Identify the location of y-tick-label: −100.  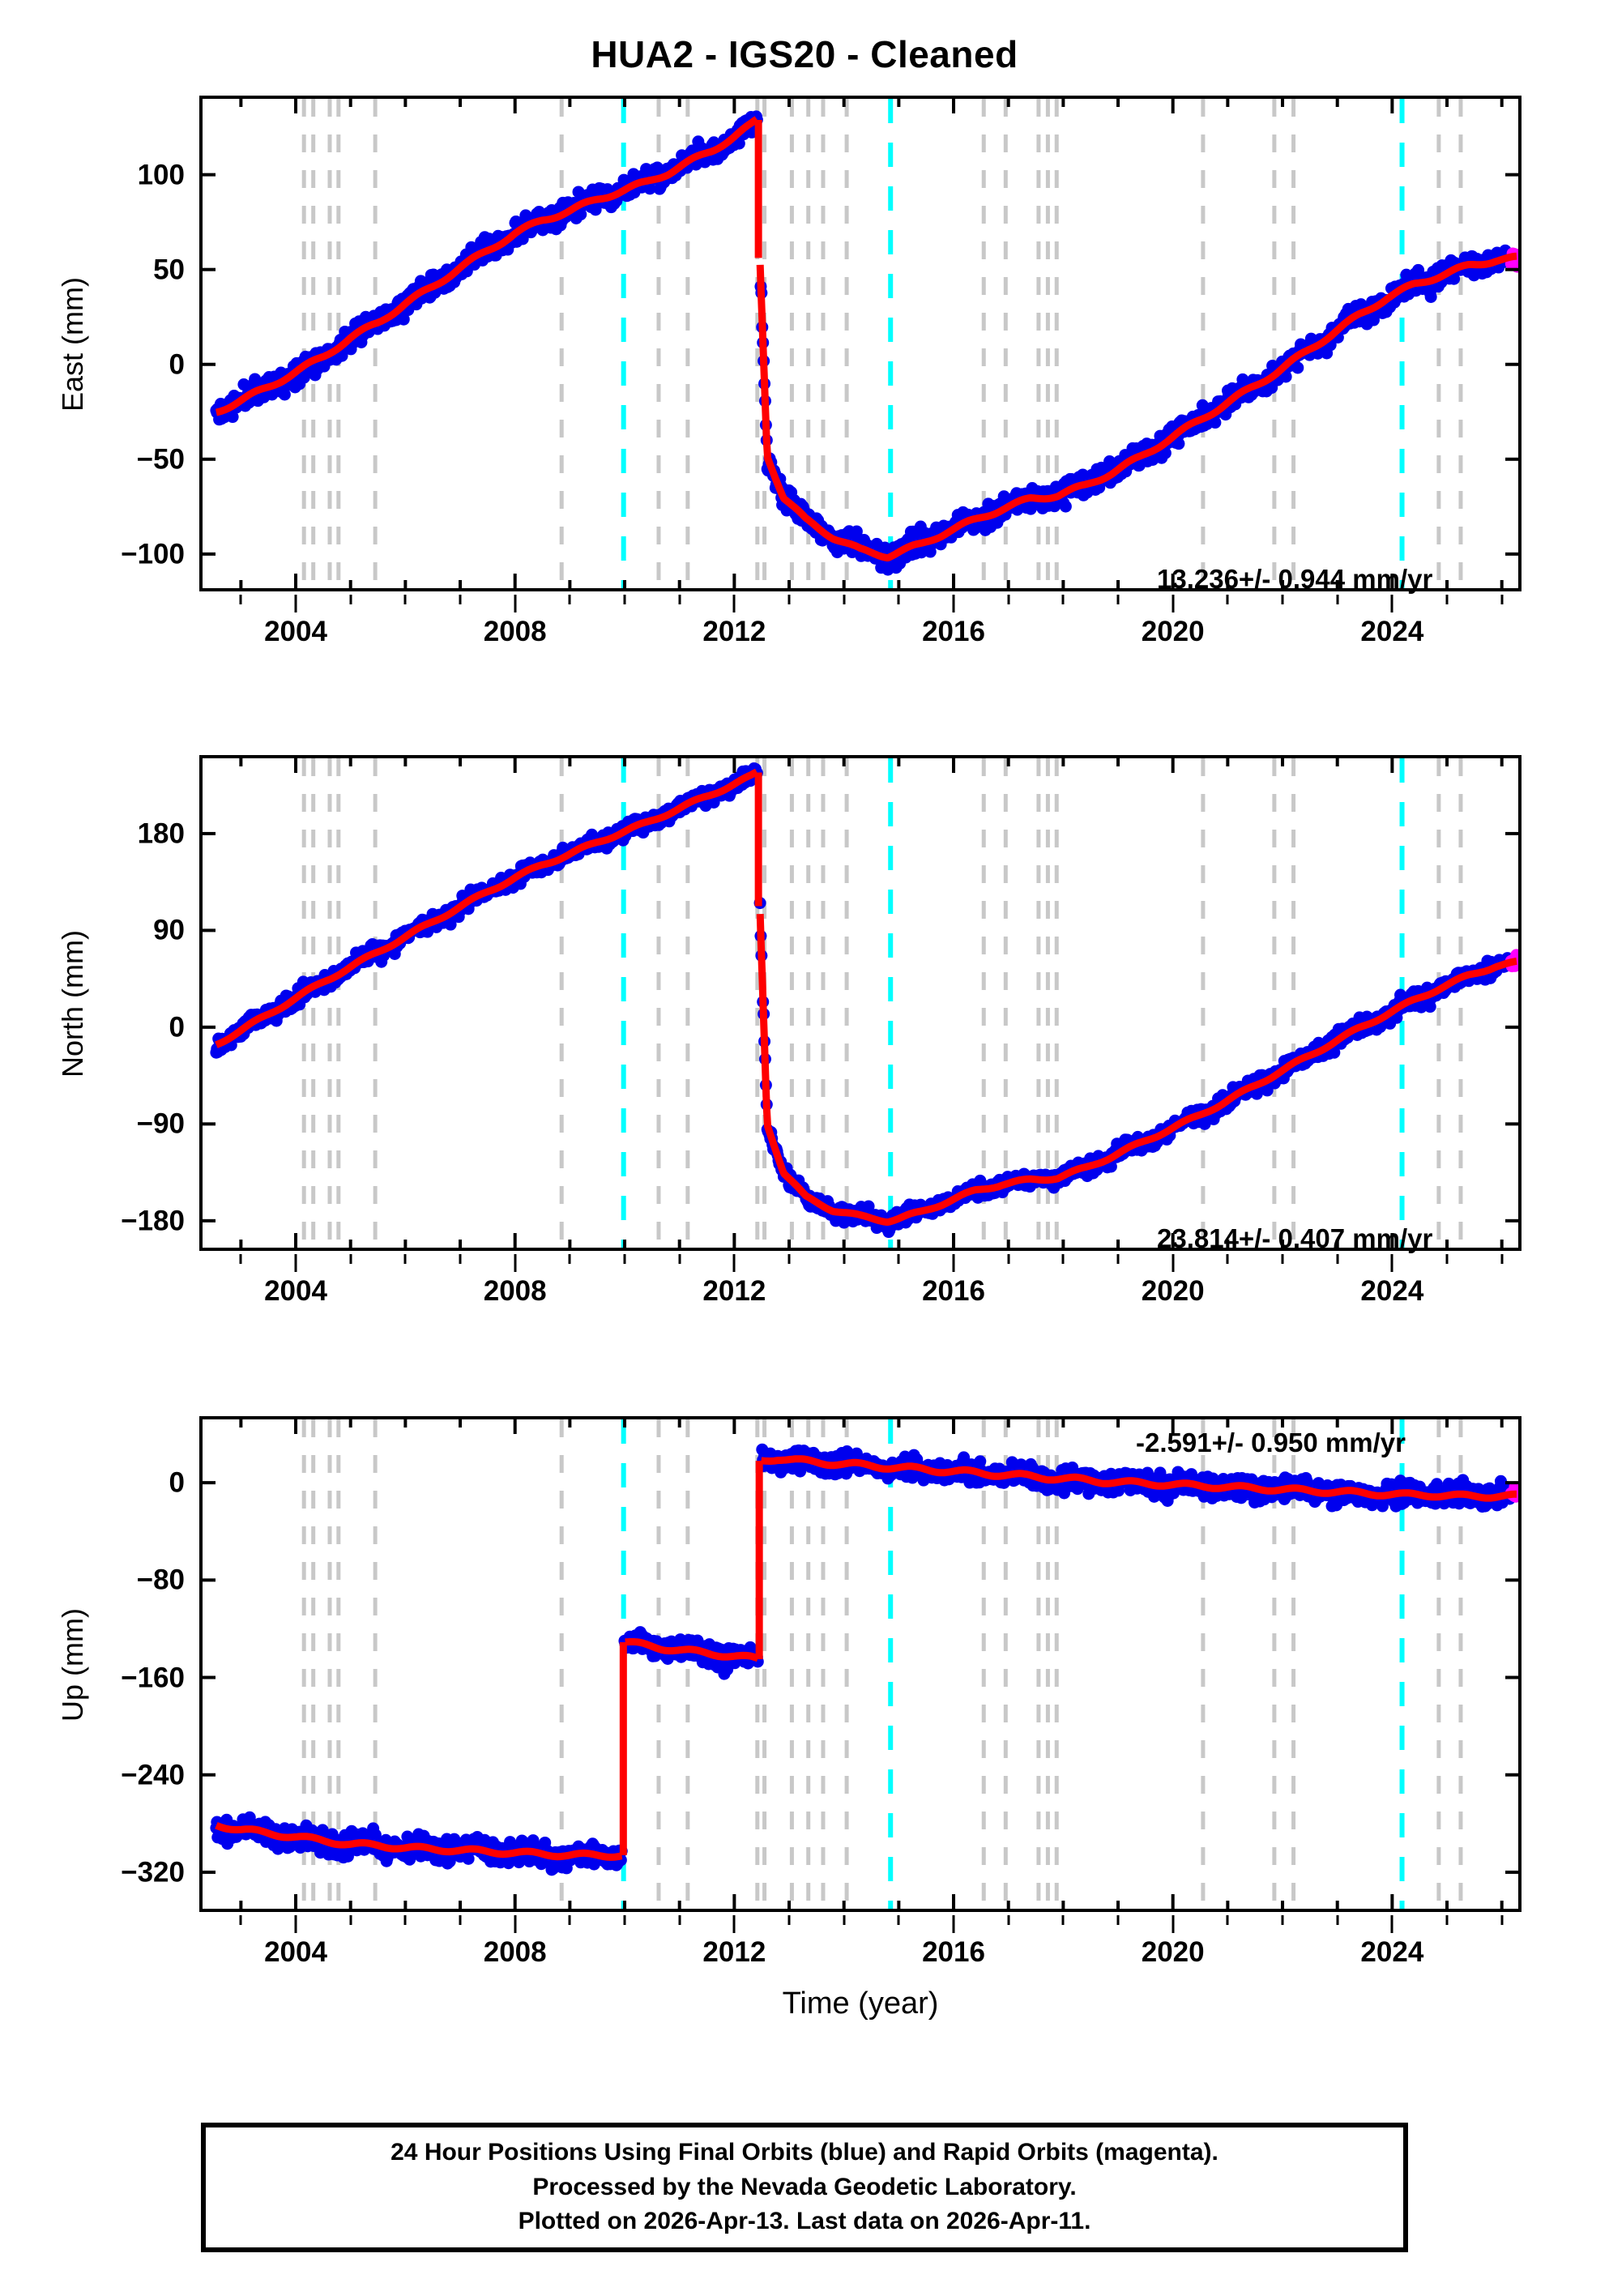
(153, 554).